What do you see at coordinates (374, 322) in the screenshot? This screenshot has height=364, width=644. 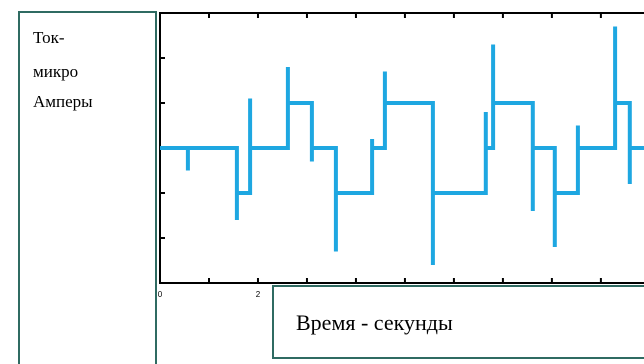 I see `x-axis-label: Время - секунды` at bounding box center [374, 322].